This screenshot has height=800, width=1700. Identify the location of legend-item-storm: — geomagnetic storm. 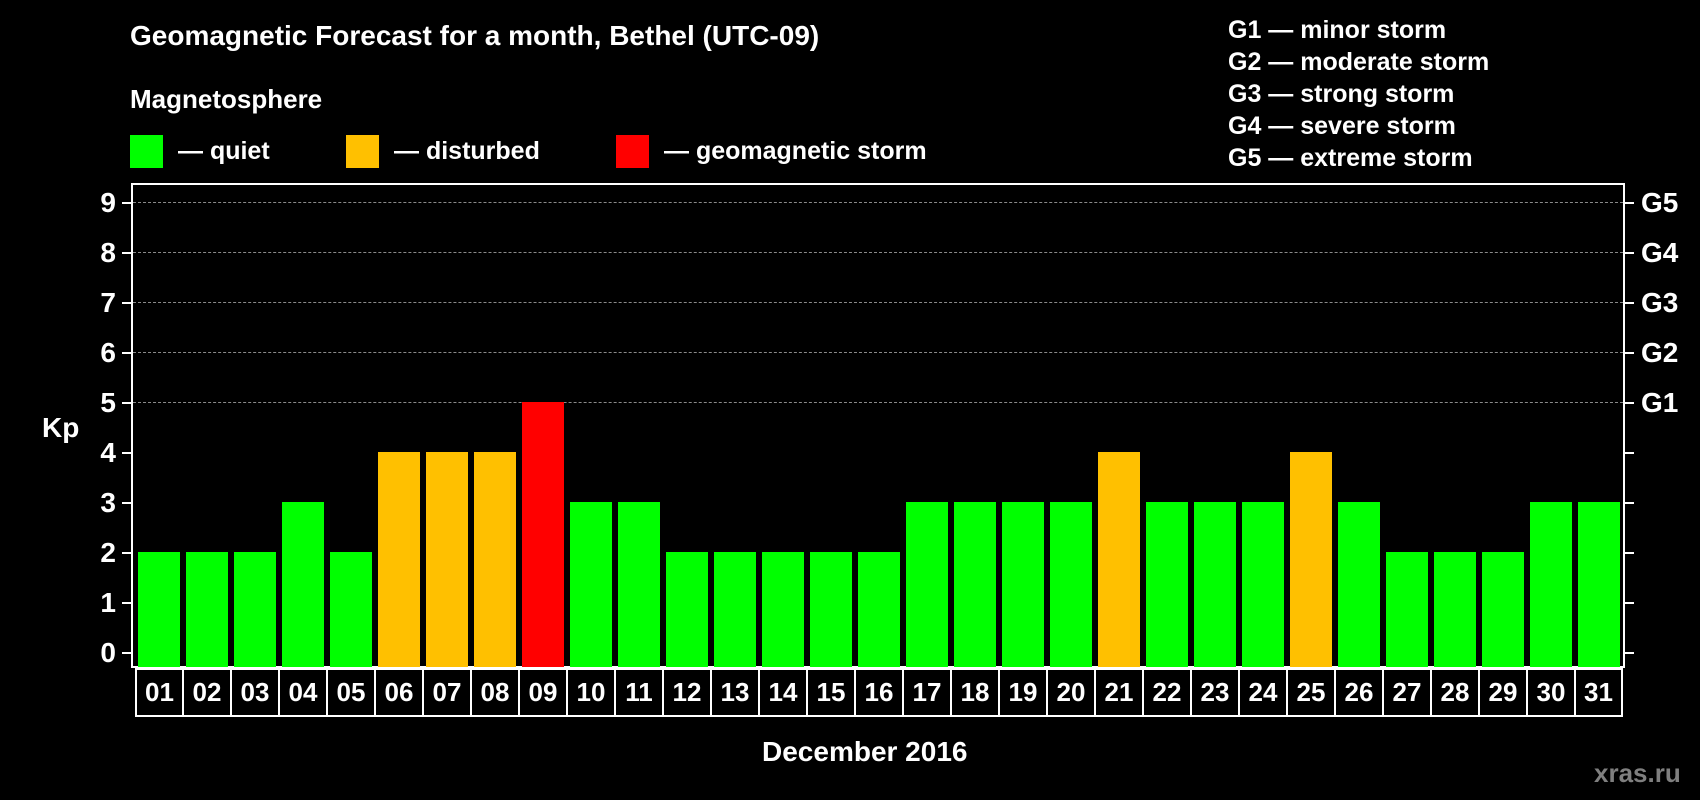
(771, 151).